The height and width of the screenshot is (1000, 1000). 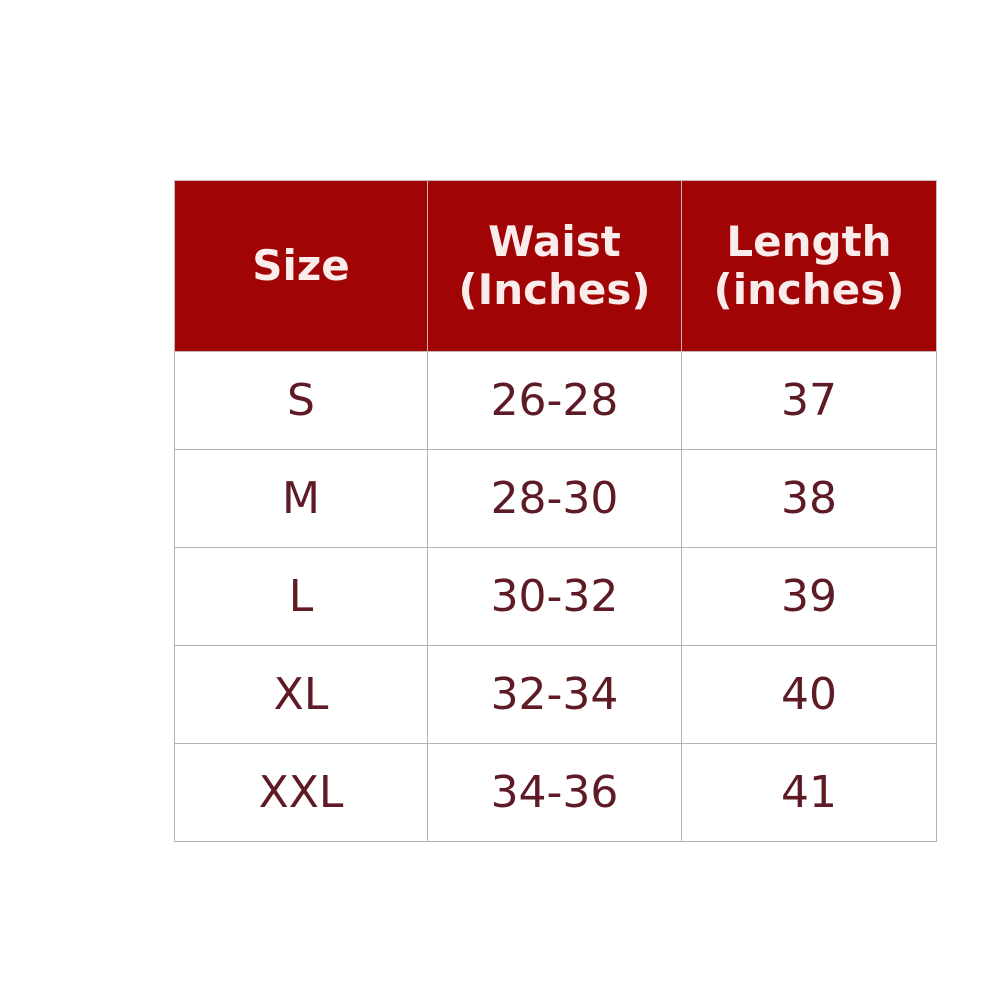 I want to click on header-size-label: Size, so click(x=301, y=265).